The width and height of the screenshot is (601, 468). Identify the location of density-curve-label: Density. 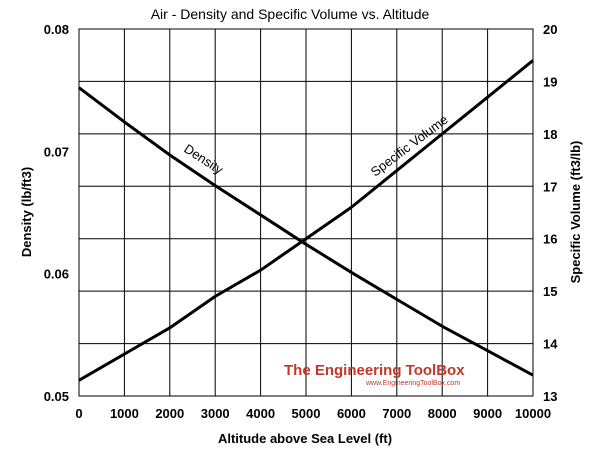
(203, 159).